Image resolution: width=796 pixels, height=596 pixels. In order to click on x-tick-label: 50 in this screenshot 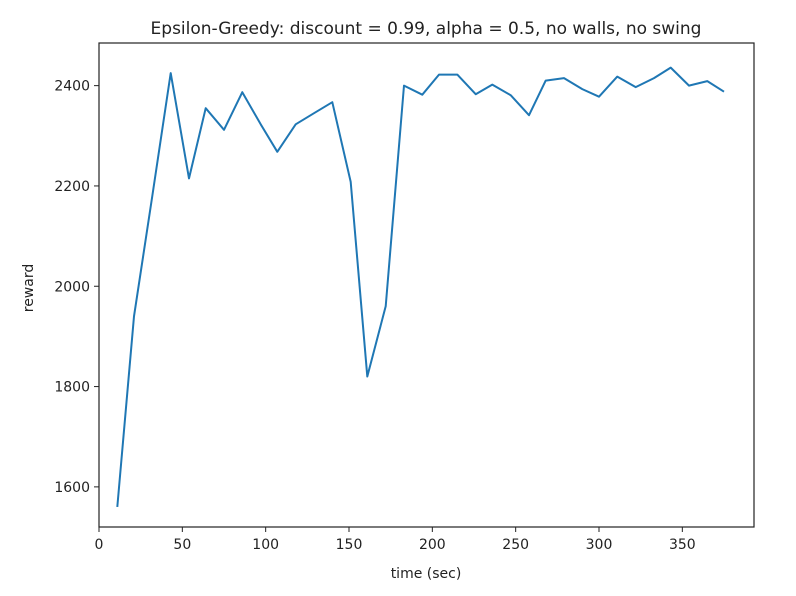, I will do `click(182, 545)`.